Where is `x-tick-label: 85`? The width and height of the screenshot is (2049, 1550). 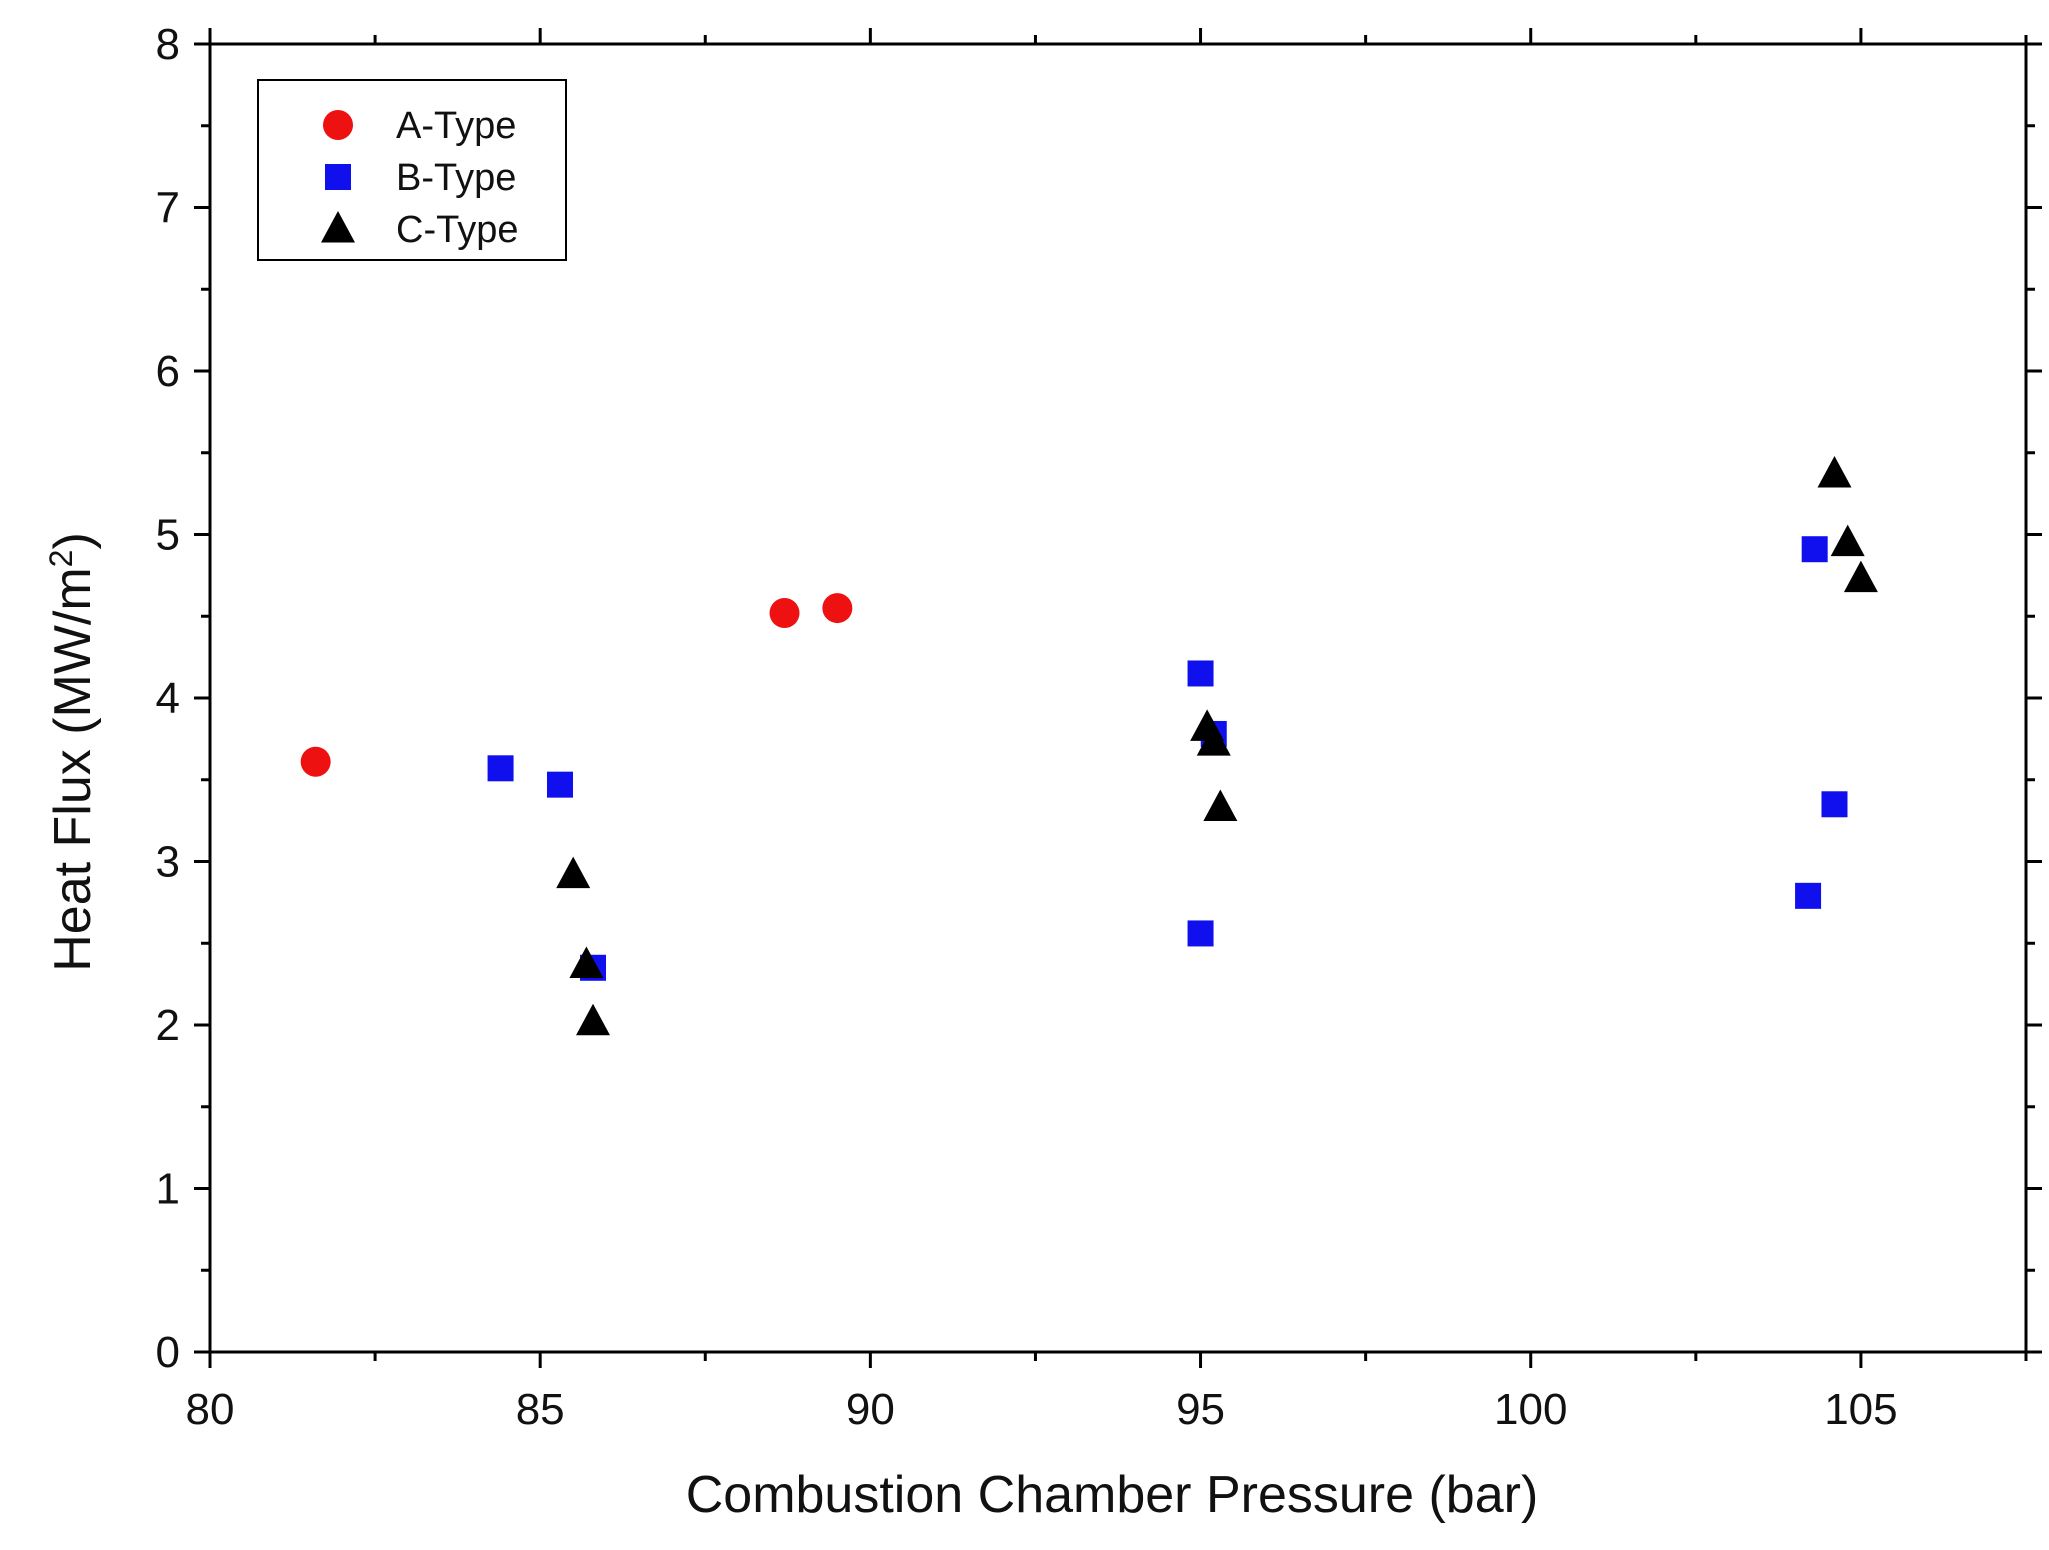
x-tick-label: 85 is located at coordinates (540, 1409).